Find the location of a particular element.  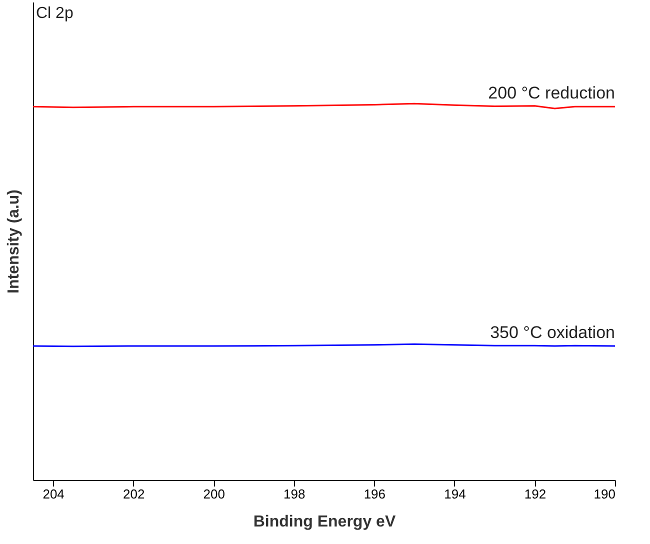

x-axis-title: Binding Energy eV is located at coordinates (324, 522).